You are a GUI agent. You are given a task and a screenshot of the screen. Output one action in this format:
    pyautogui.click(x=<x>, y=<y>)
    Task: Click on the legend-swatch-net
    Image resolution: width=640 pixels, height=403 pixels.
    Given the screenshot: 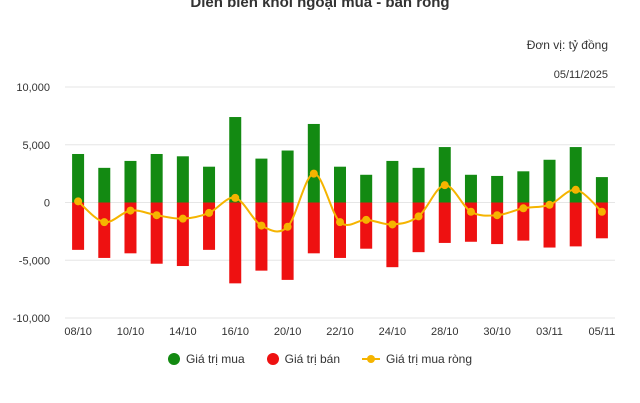 What is the action you would take?
    pyautogui.click(x=371, y=359)
    